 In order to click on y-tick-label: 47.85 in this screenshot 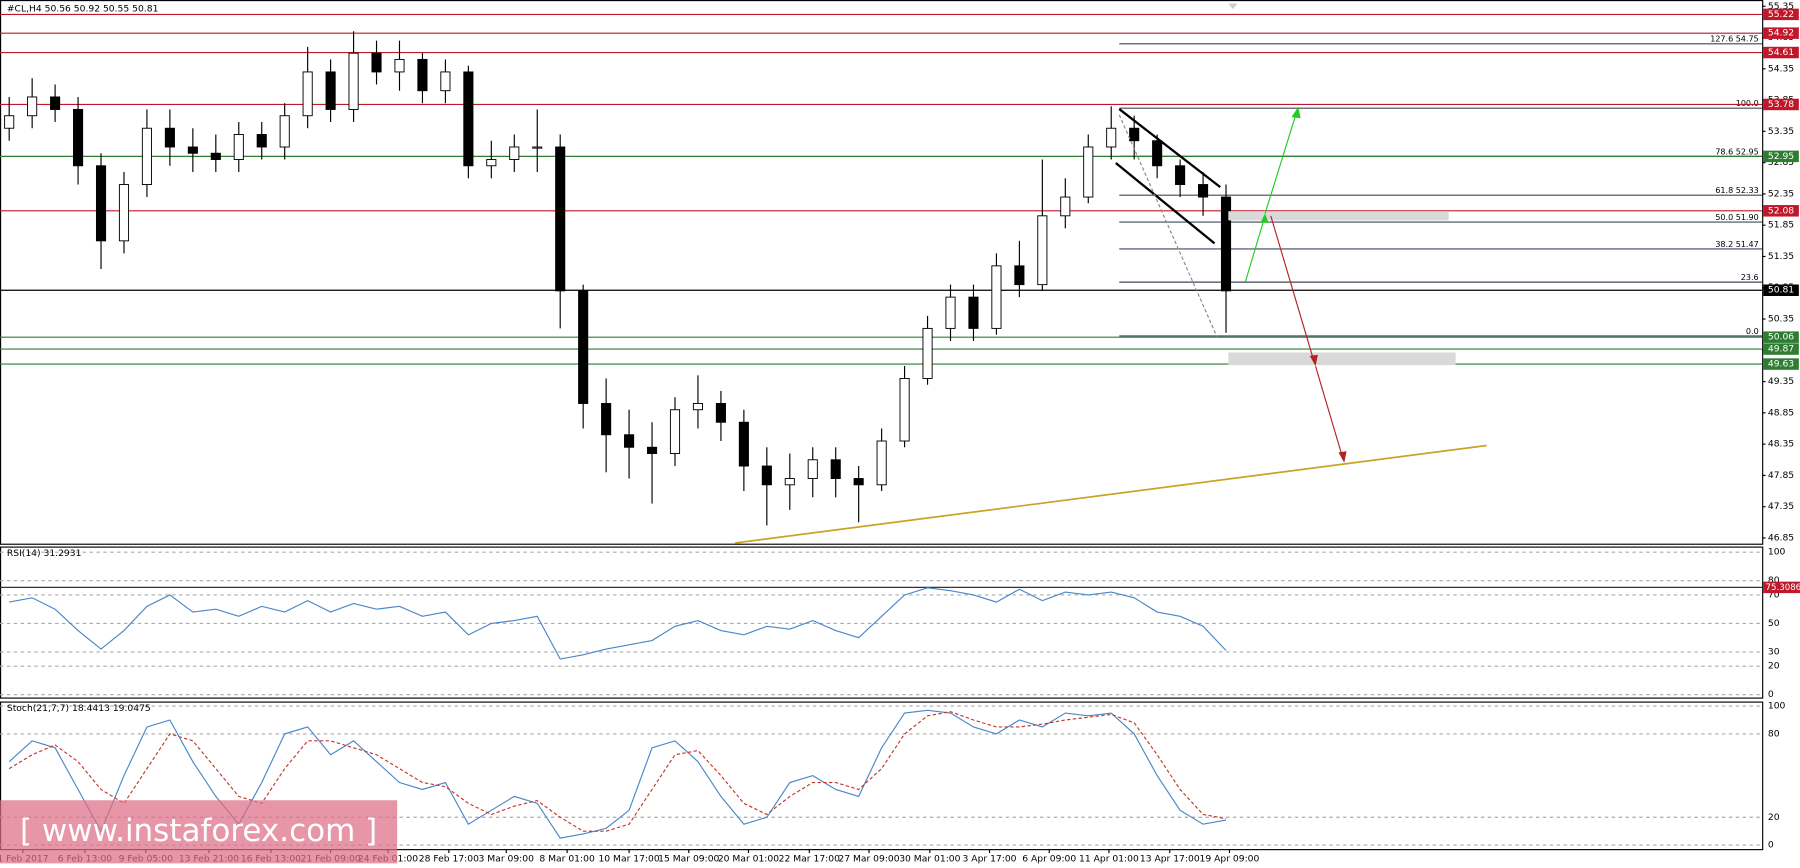, I will do `click(1781, 475)`.